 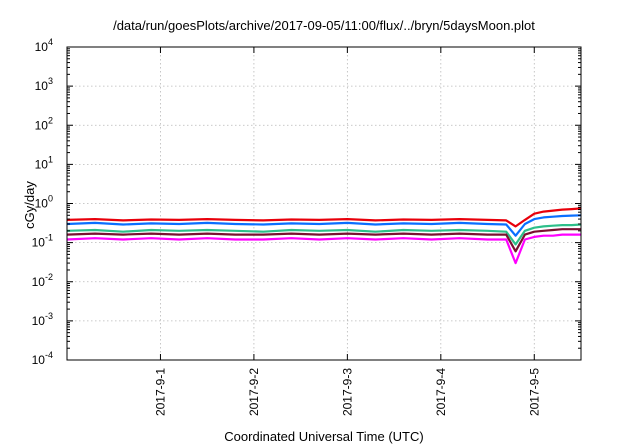 I want to click on y-tick-label: 10⁻³, so click(x=42, y=319).